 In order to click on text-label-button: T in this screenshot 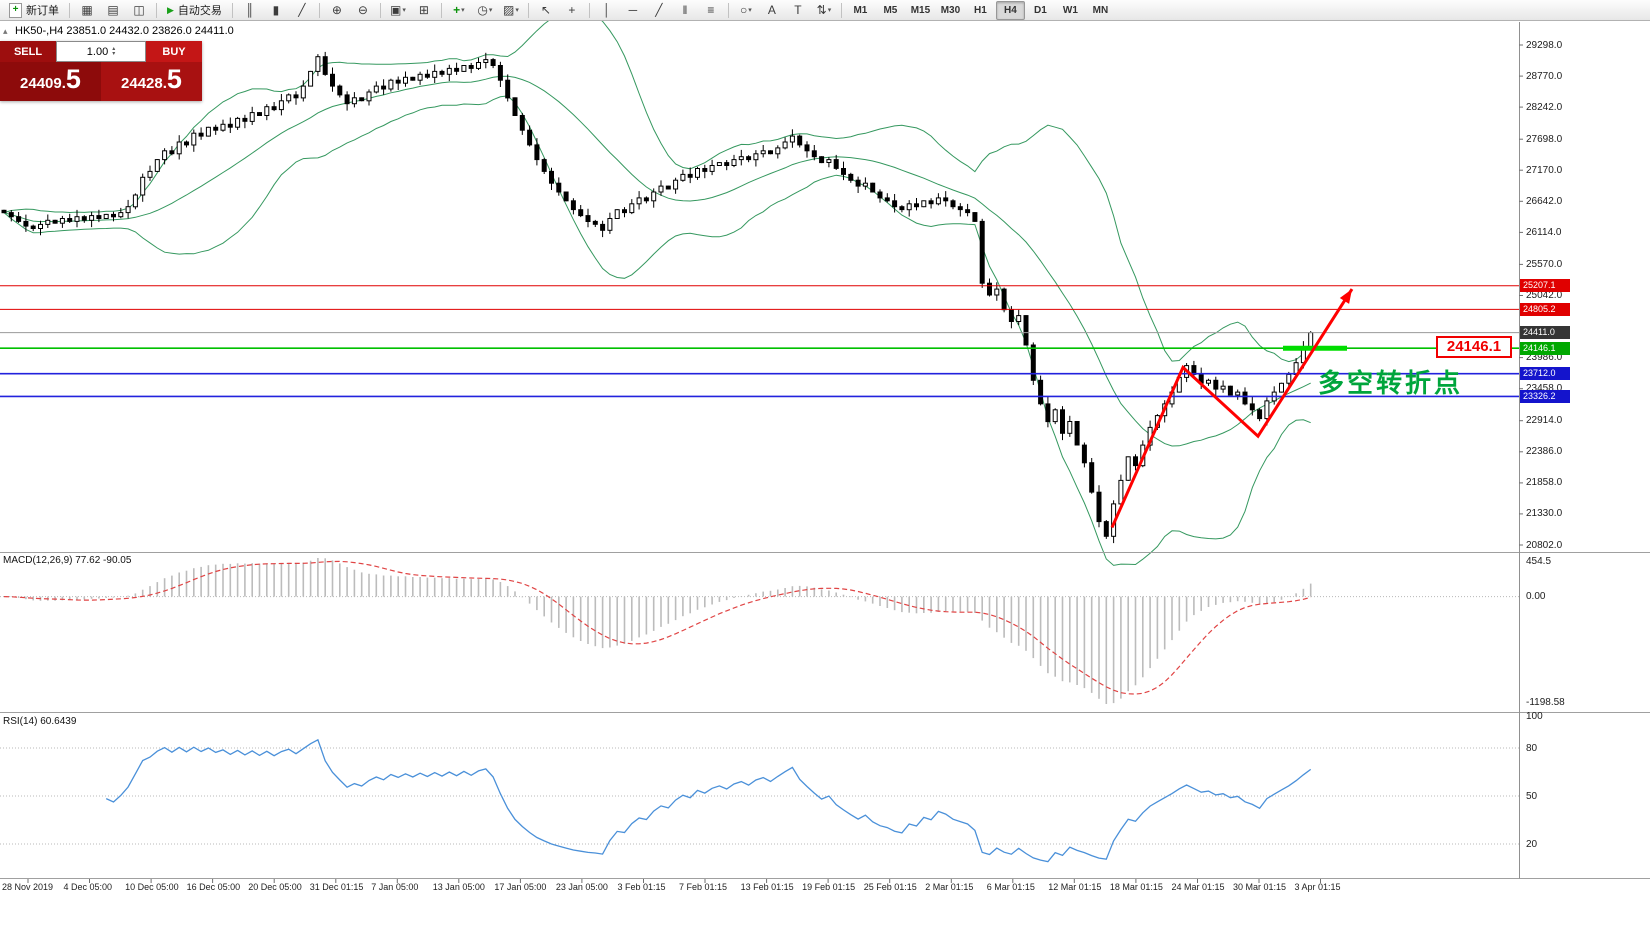, I will do `click(798, 10)`.